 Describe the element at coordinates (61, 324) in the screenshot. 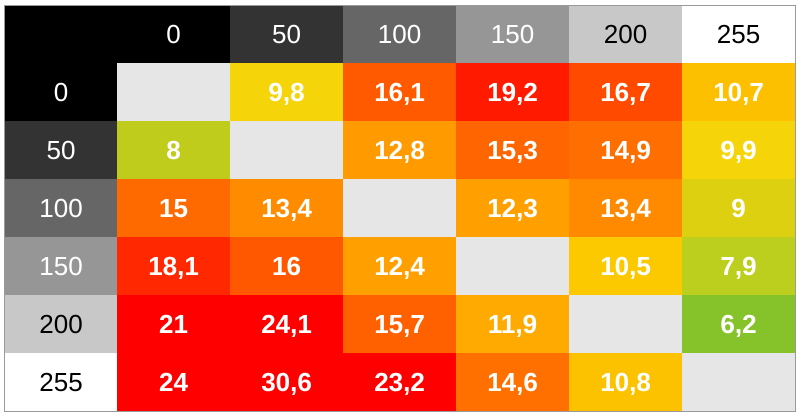

I see `row-header: 200` at that location.